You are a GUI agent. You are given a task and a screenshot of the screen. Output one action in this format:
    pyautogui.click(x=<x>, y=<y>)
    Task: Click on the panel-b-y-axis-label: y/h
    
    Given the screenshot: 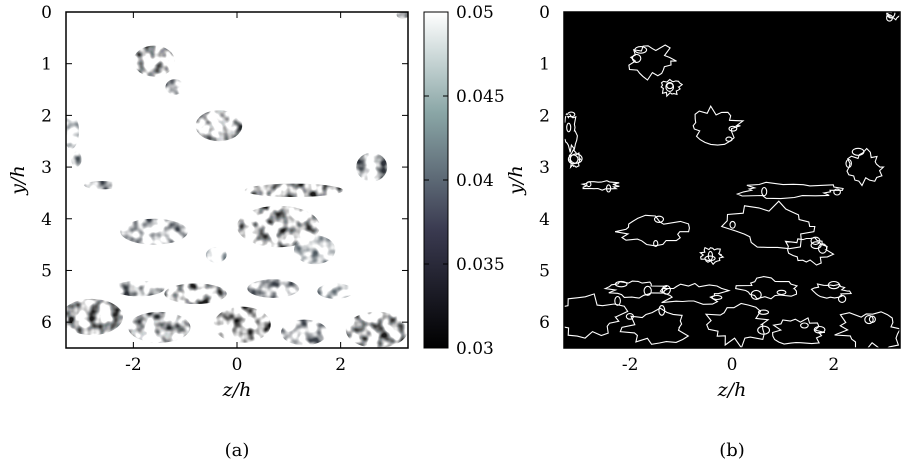 What is the action you would take?
    pyautogui.click(x=516, y=180)
    